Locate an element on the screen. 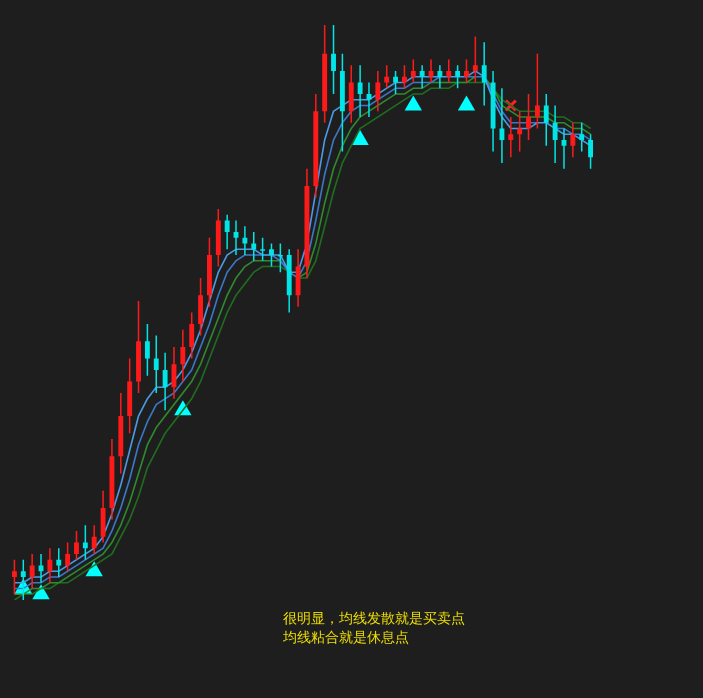 This screenshot has width=703, height=698. text: 均线粘合就是休息点 is located at coordinates (346, 638).